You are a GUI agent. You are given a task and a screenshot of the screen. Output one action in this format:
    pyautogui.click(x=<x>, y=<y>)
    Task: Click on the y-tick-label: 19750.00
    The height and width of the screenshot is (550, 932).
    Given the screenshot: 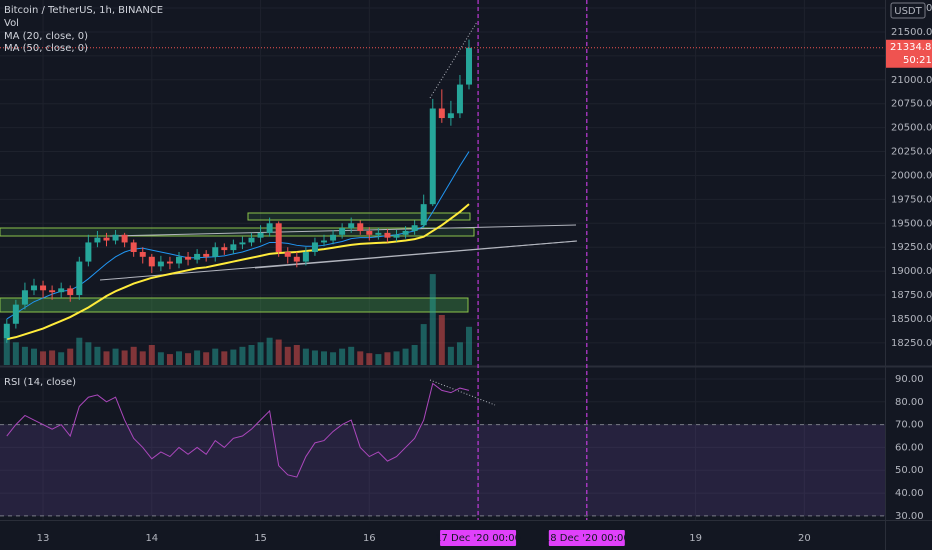 What is the action you would take?
    pyautogui.click(x=911, y=199)
    